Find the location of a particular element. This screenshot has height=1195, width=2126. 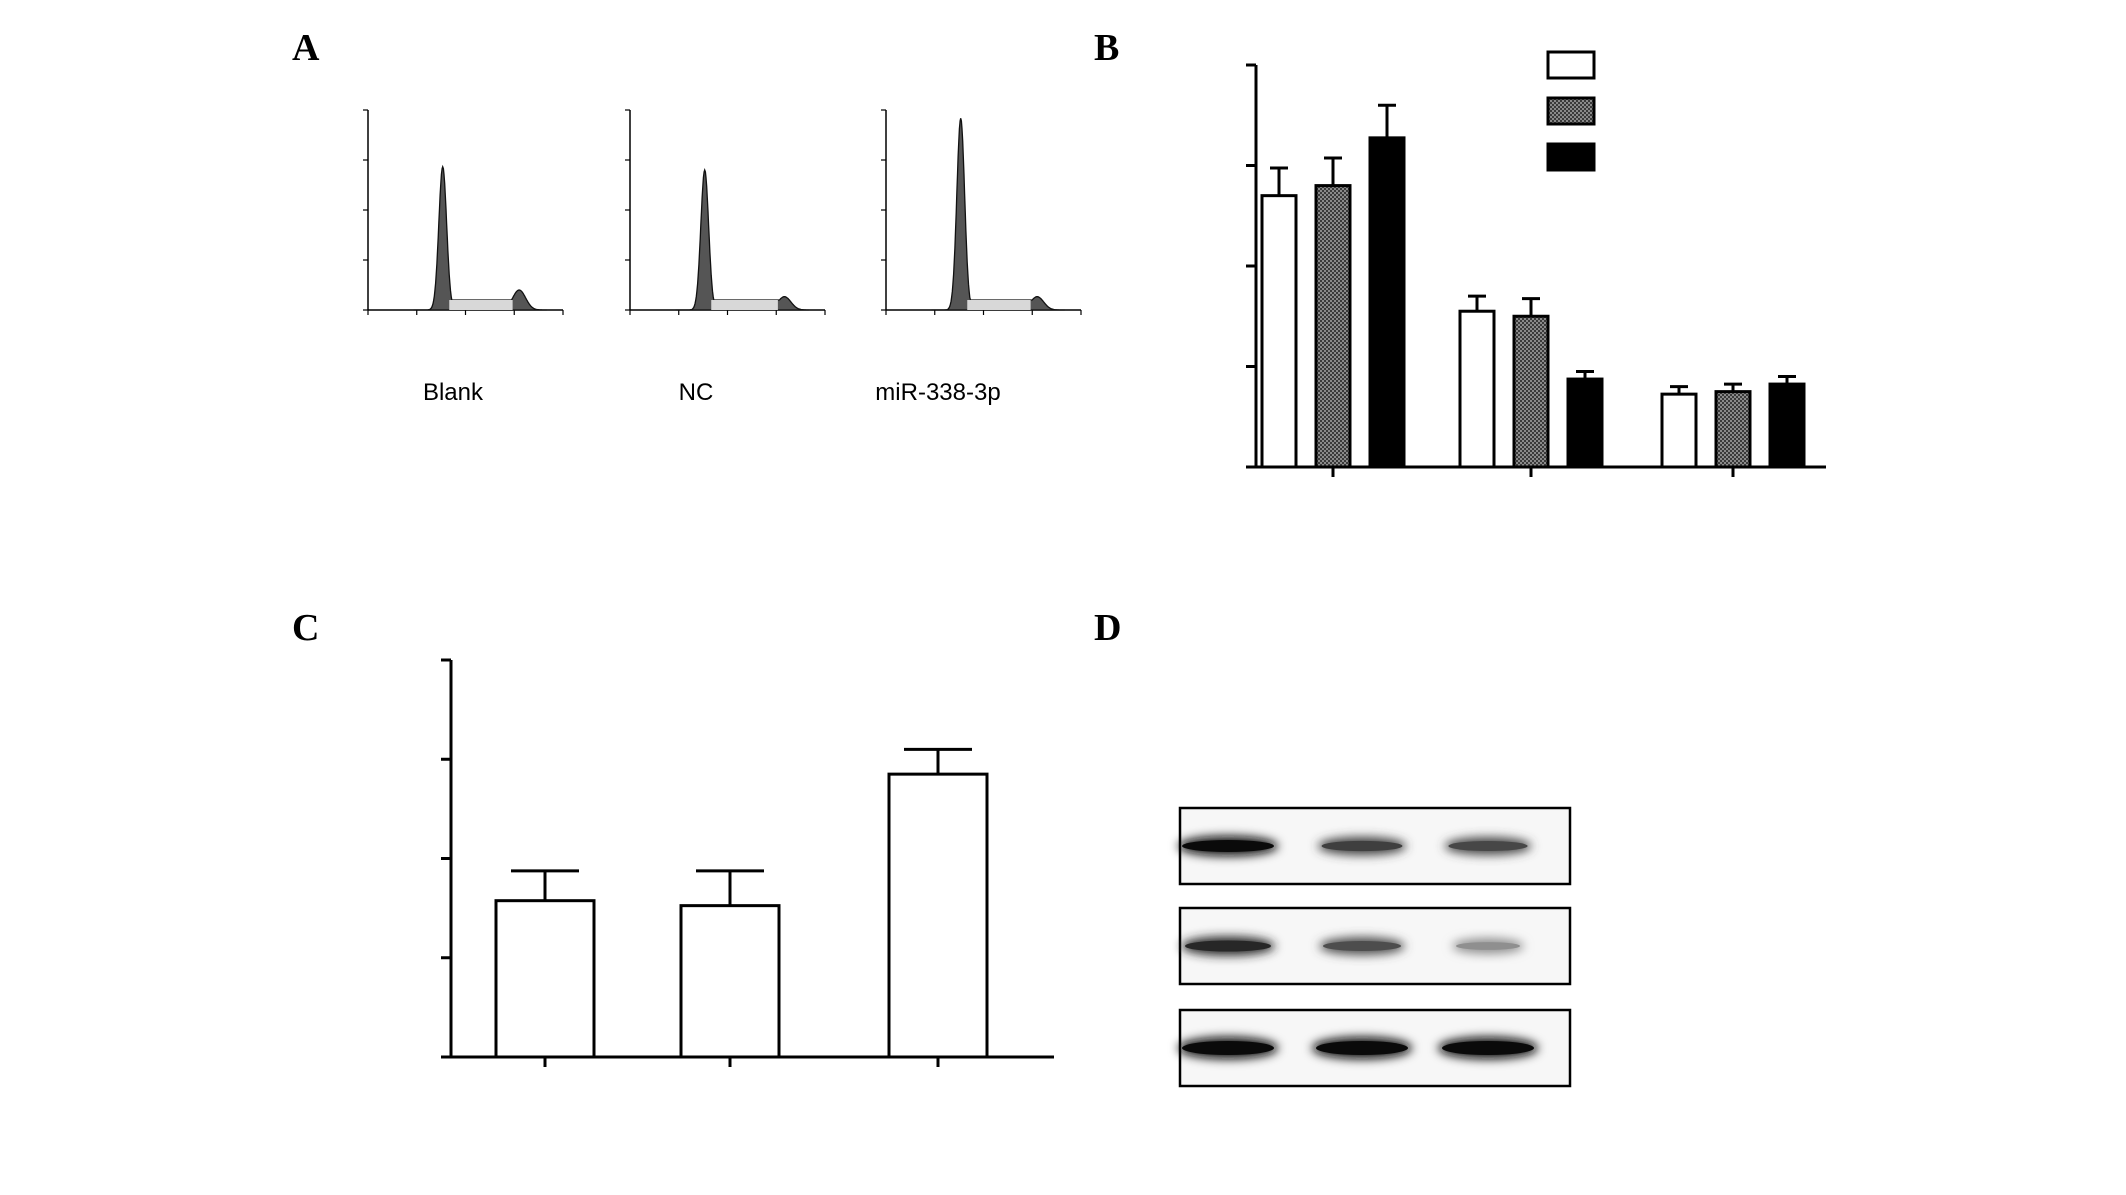

bar-G0/G1-Blank is located at coordinates (1279, 331).